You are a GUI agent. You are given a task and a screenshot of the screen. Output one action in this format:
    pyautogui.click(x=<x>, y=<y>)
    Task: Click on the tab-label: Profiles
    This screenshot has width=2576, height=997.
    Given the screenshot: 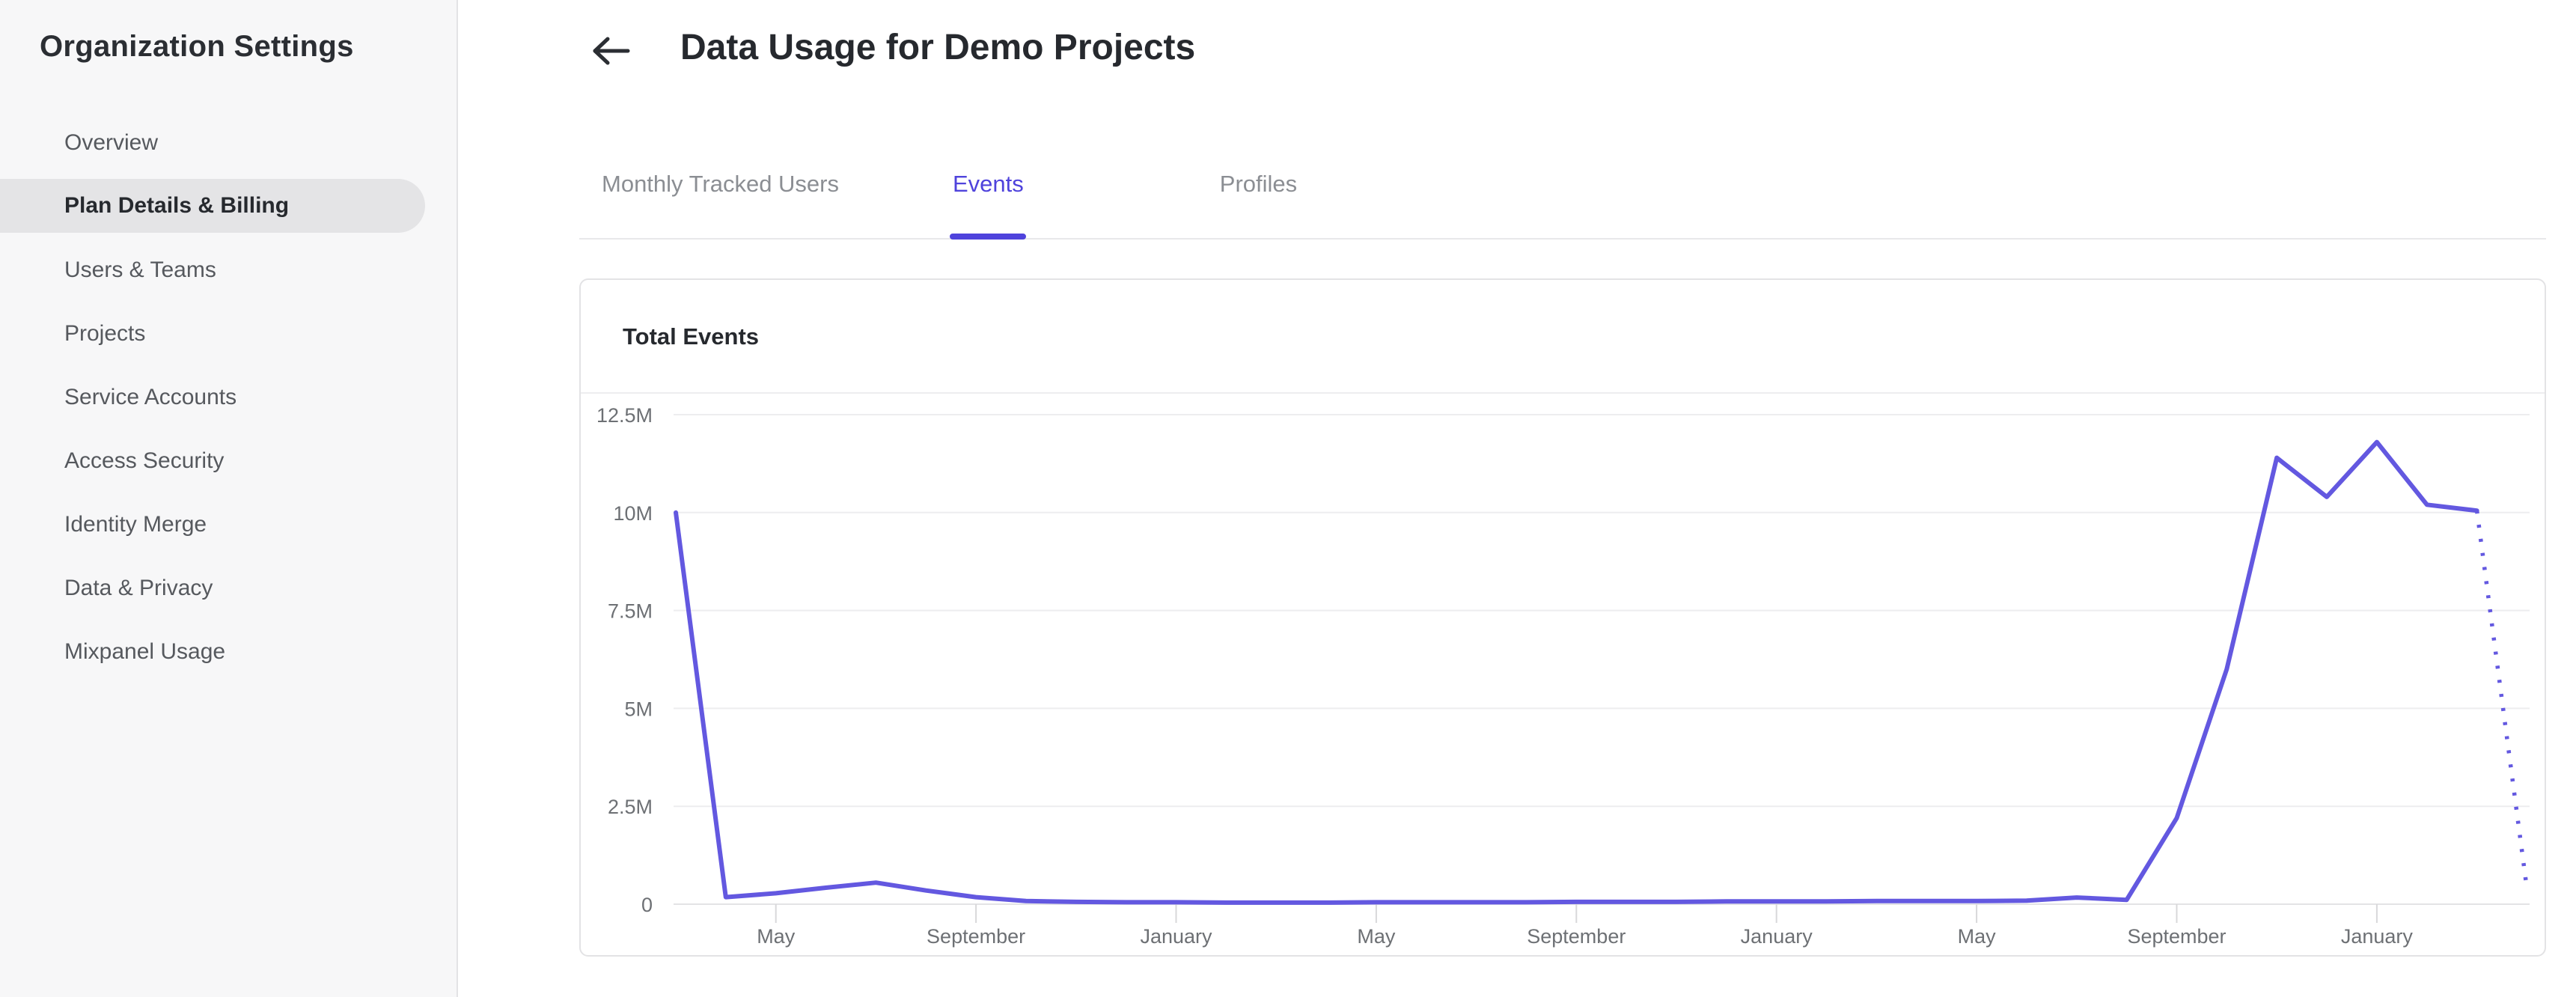 What is the action you would take?
    pyautogui.click(x=1258, y=184)
    